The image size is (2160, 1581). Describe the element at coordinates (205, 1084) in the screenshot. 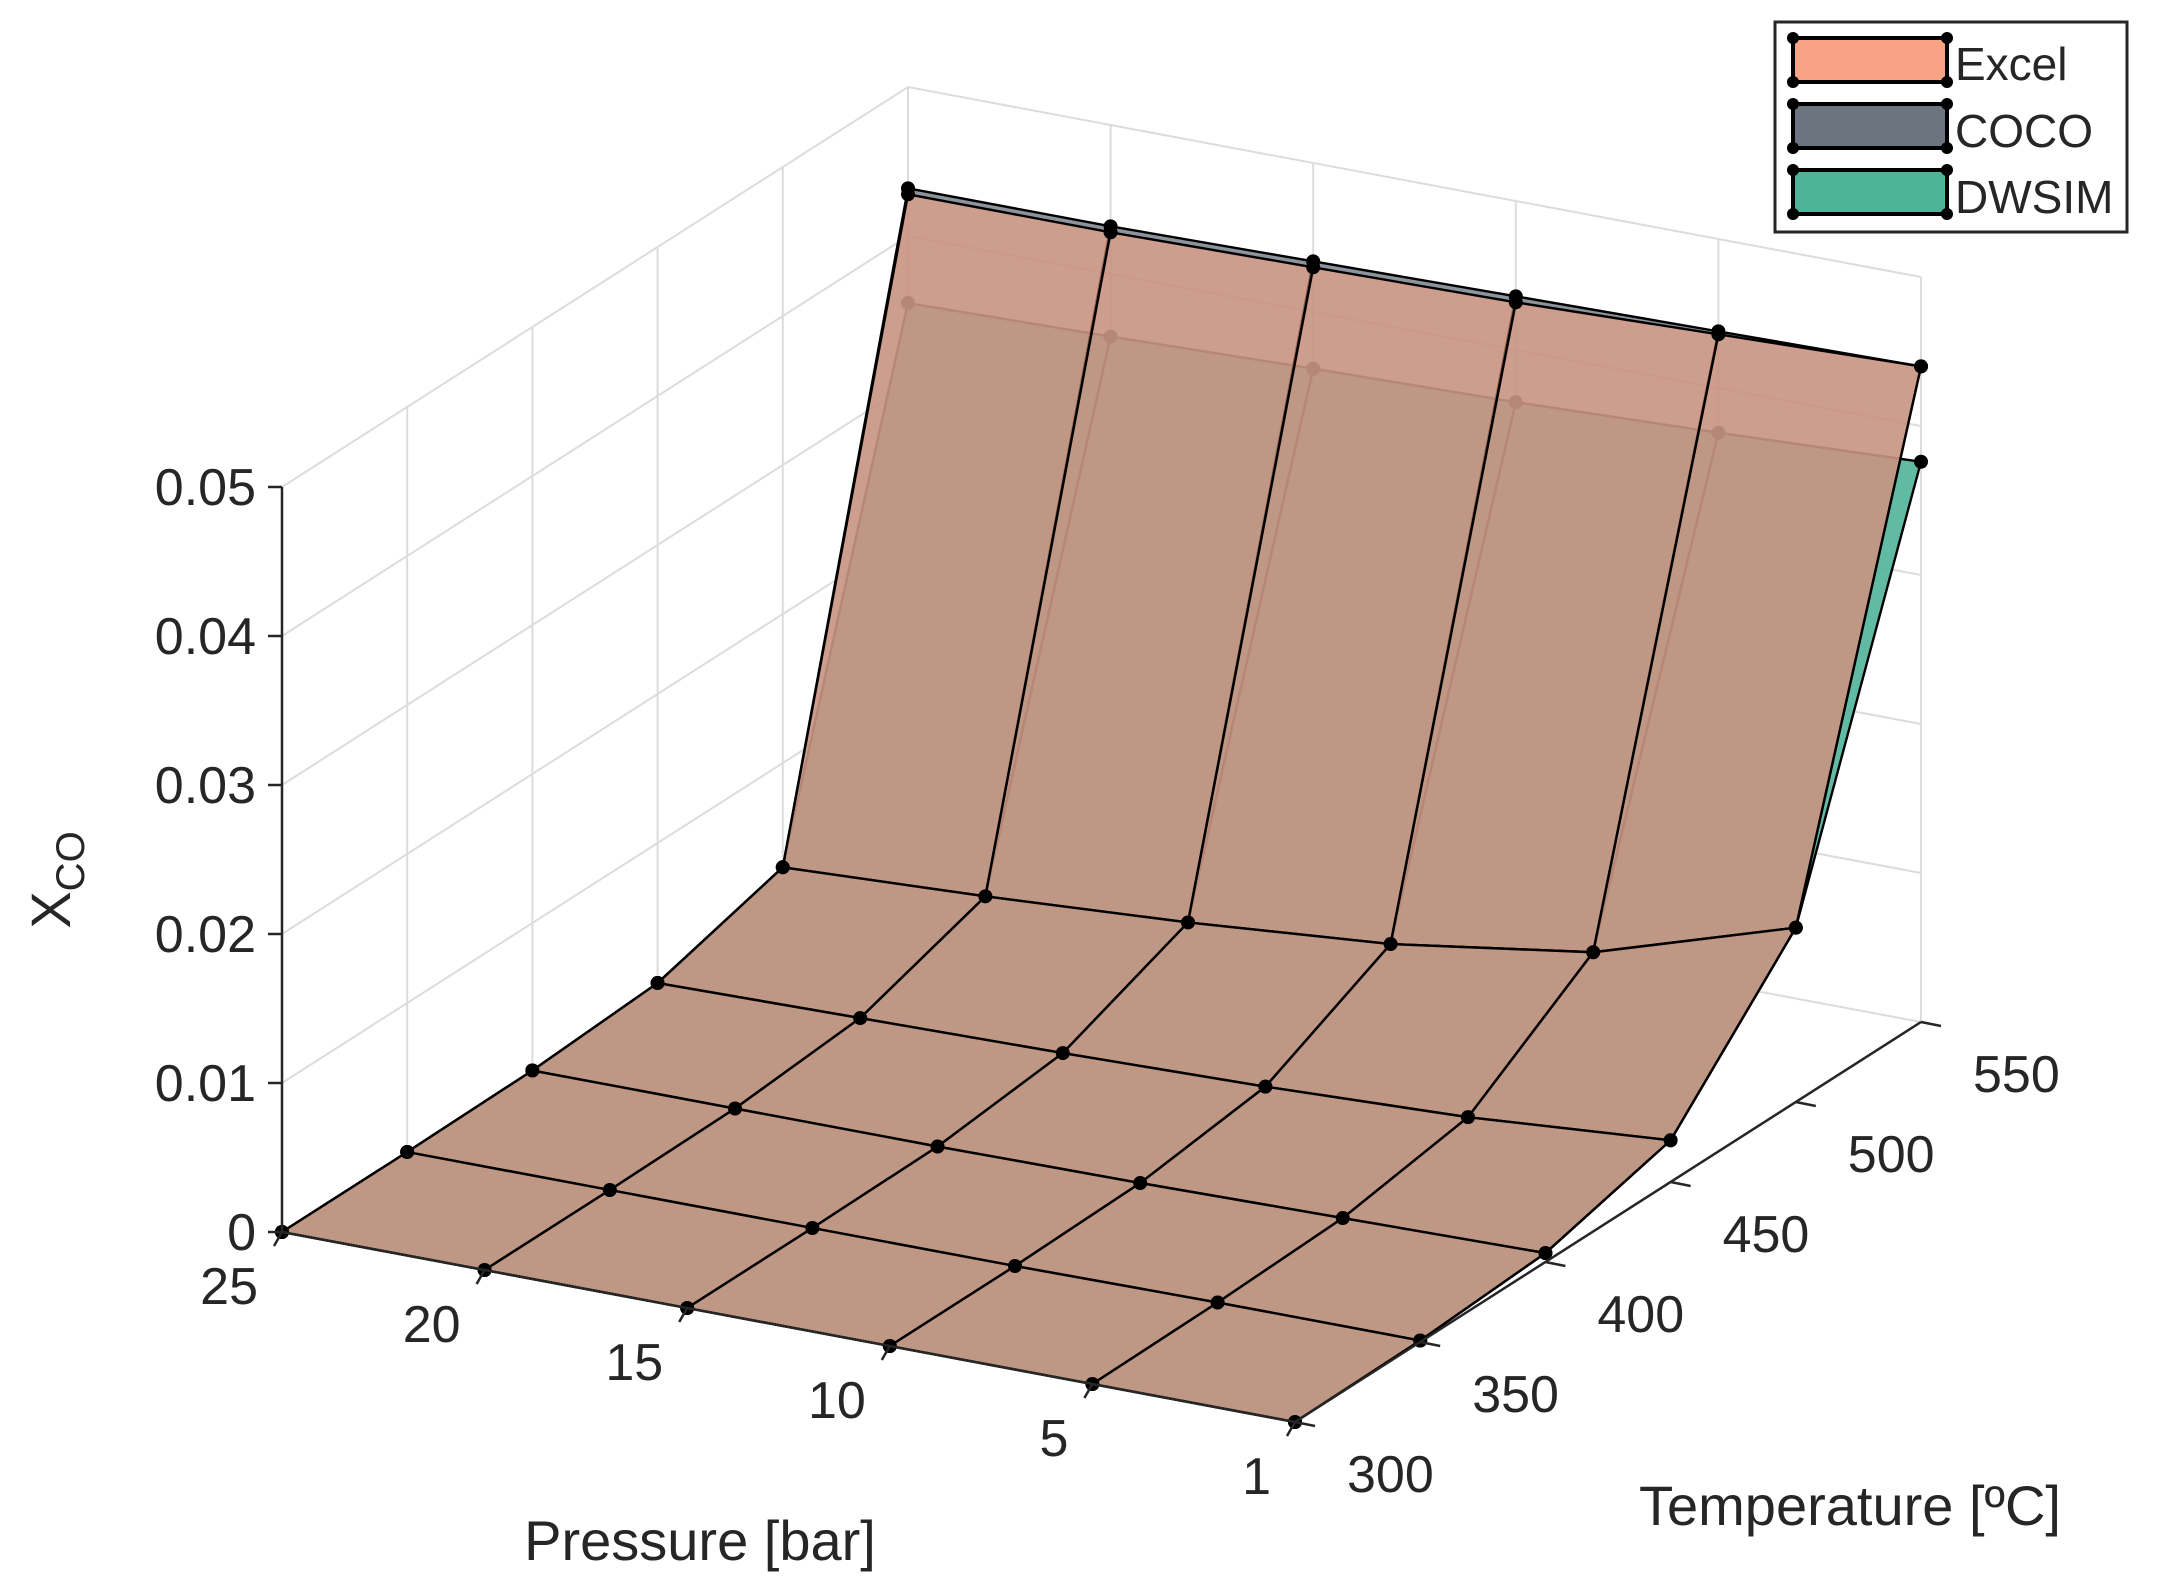

I see `z-tick-label: 0.01` at that location.